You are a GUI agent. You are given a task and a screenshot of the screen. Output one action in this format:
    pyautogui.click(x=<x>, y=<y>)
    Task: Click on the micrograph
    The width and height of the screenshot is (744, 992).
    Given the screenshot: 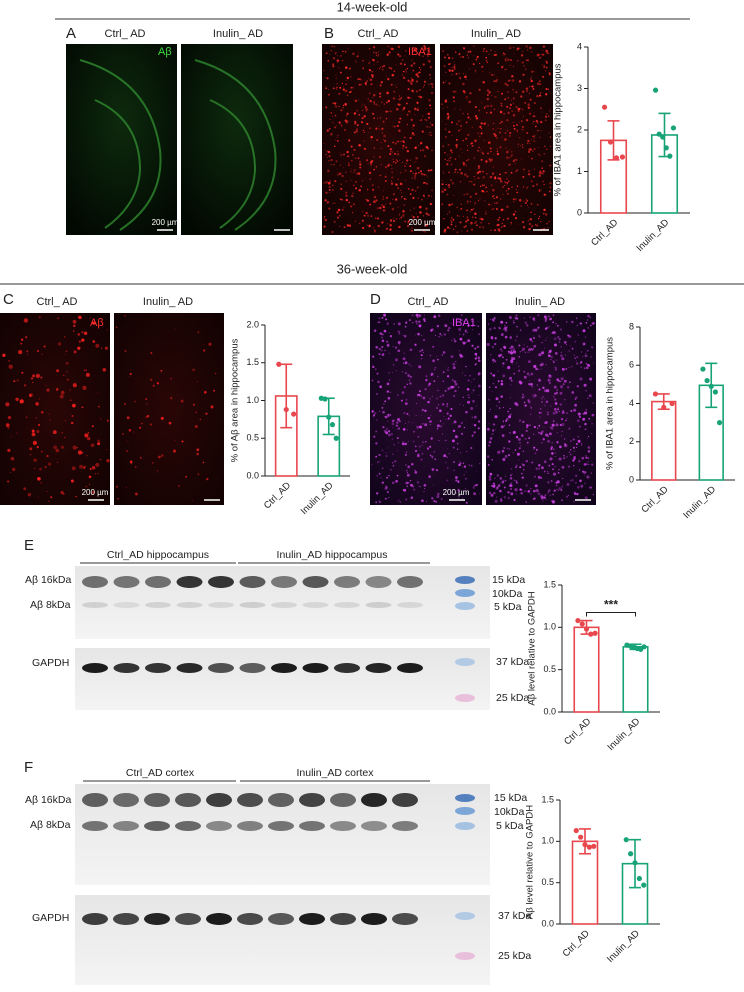 What is the action you would take?
    pyautogui.click(x=55, y=409)
    